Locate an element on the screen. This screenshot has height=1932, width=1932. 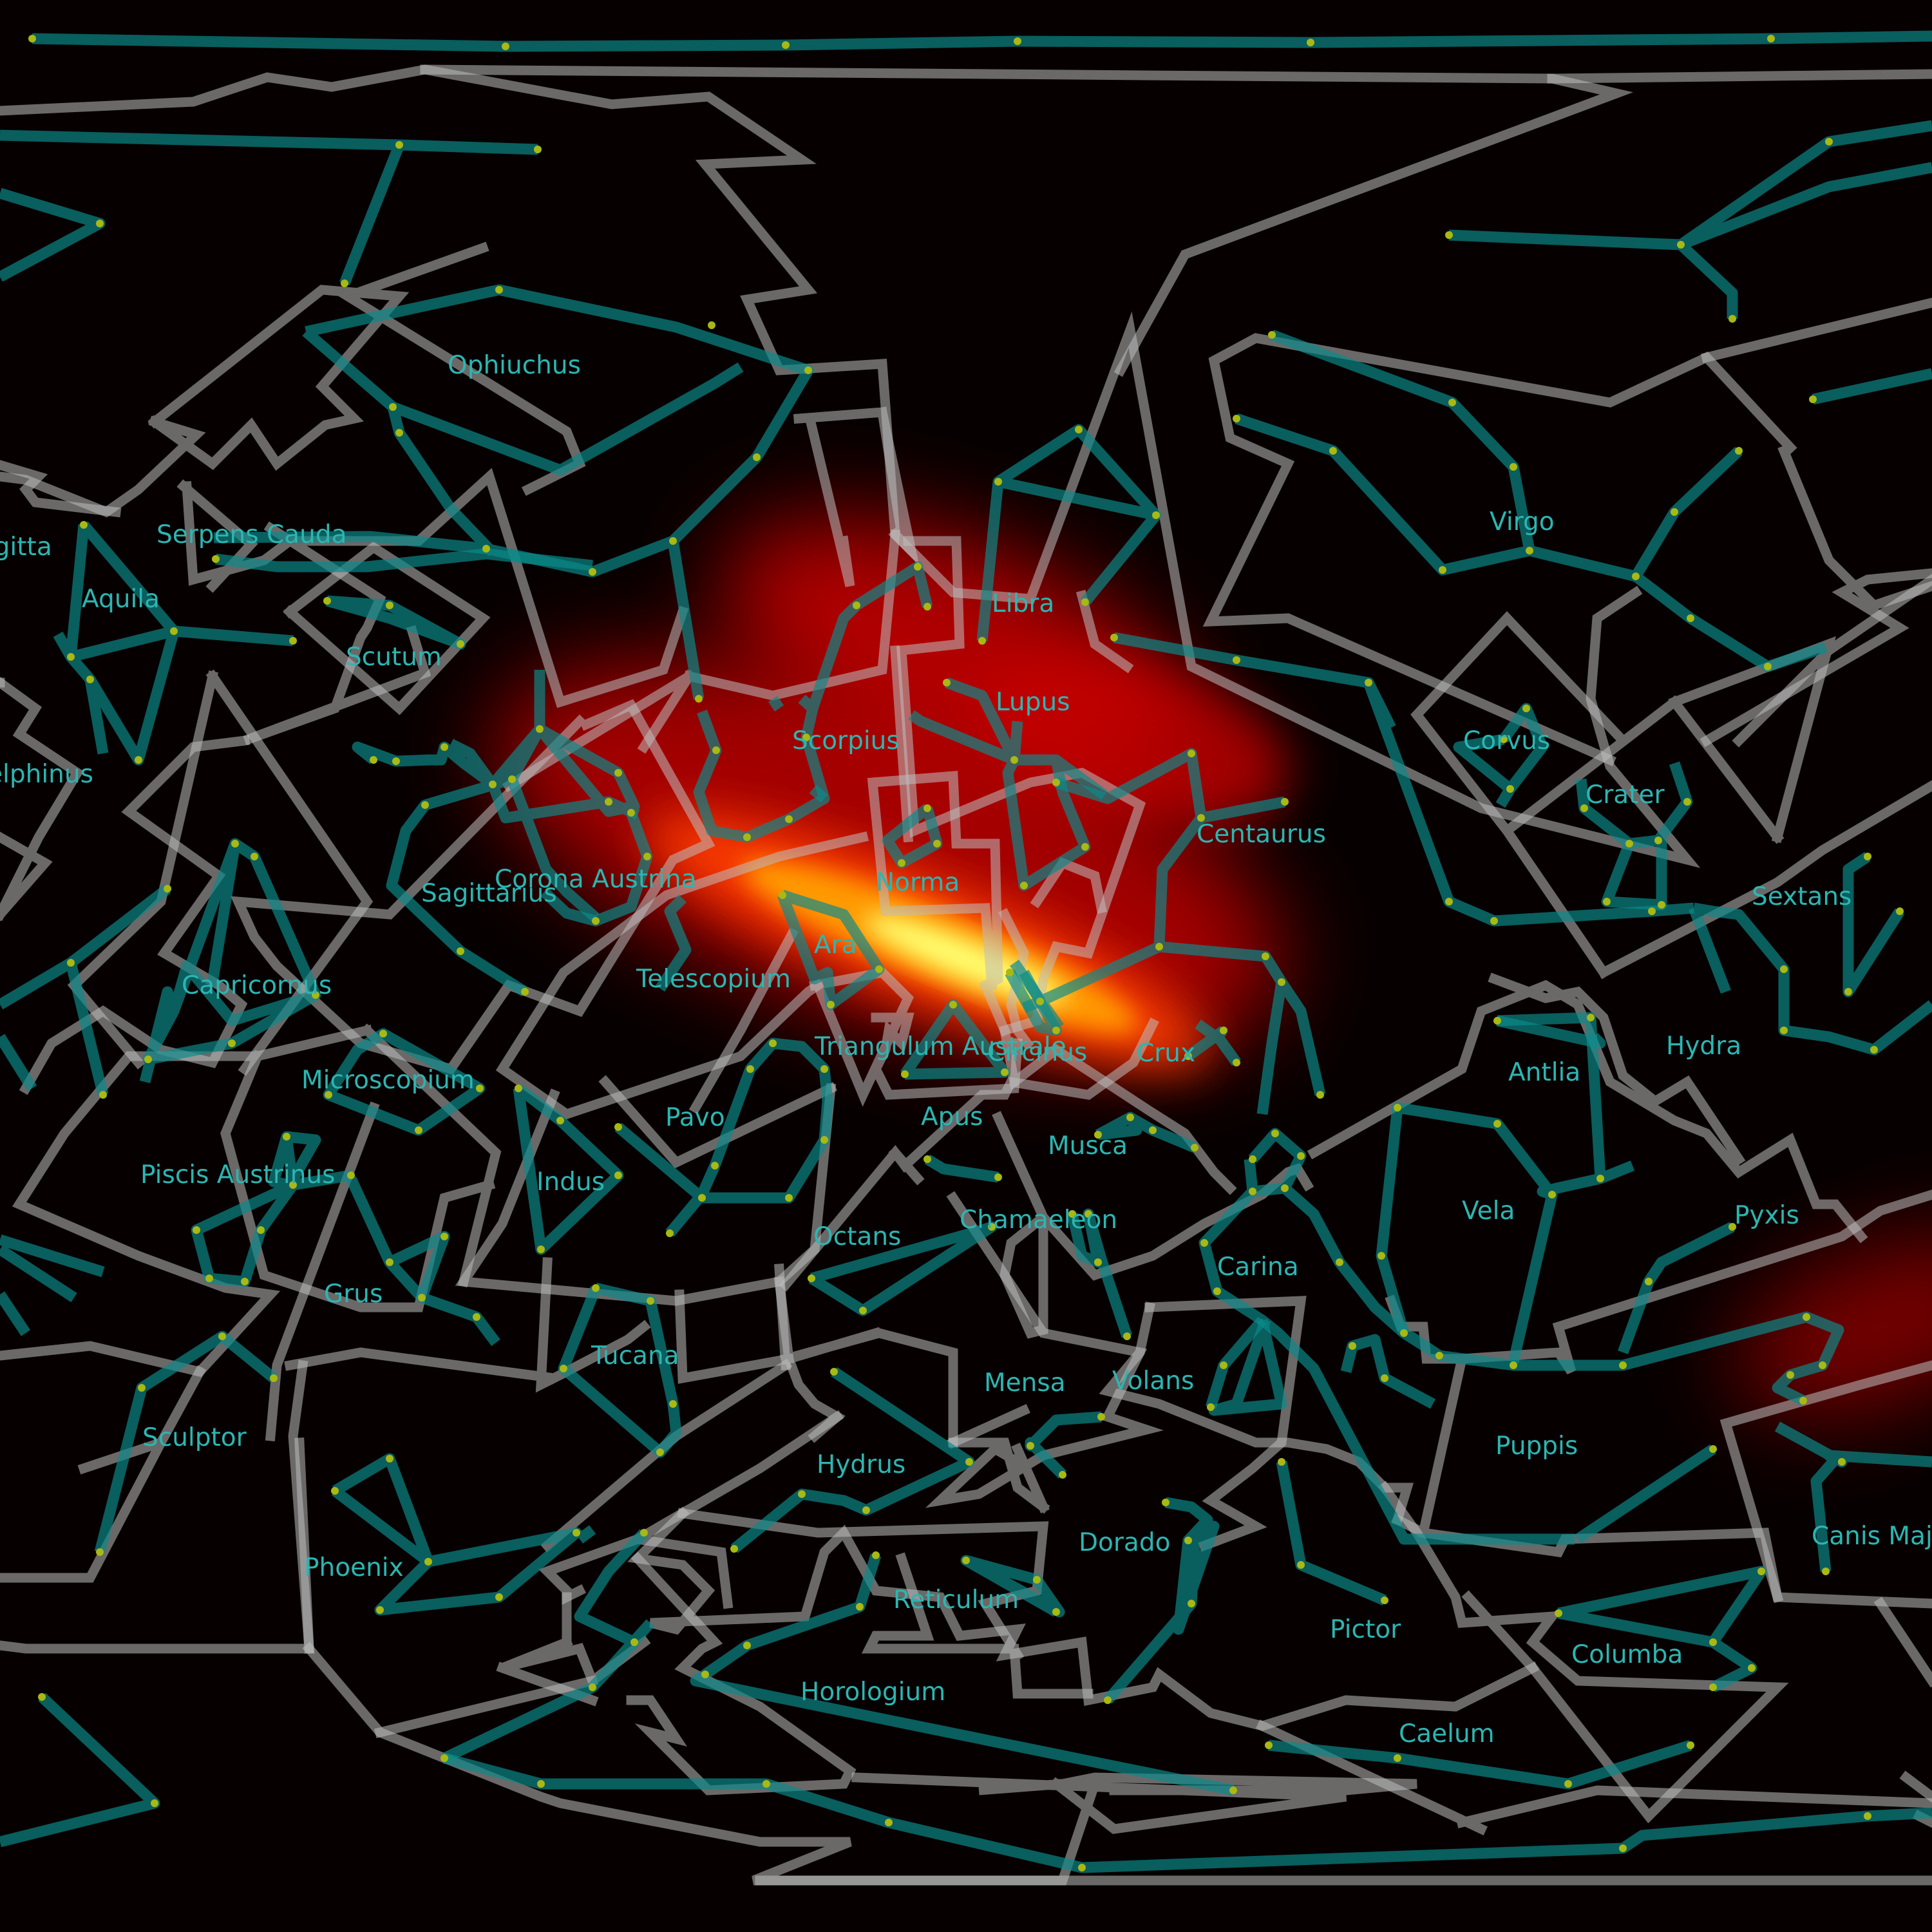
label-serpens-cauda: Serpens Cauda is located at coordinates (251, 534).